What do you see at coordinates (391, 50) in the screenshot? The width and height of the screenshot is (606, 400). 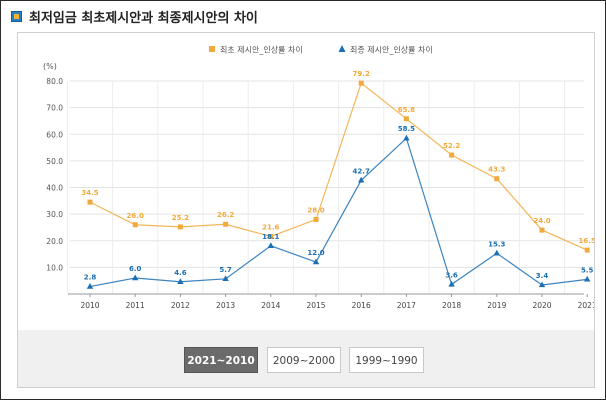 I see `legend-label: 최종 제시안_인상률 차이` at bounding box center [391, 50].